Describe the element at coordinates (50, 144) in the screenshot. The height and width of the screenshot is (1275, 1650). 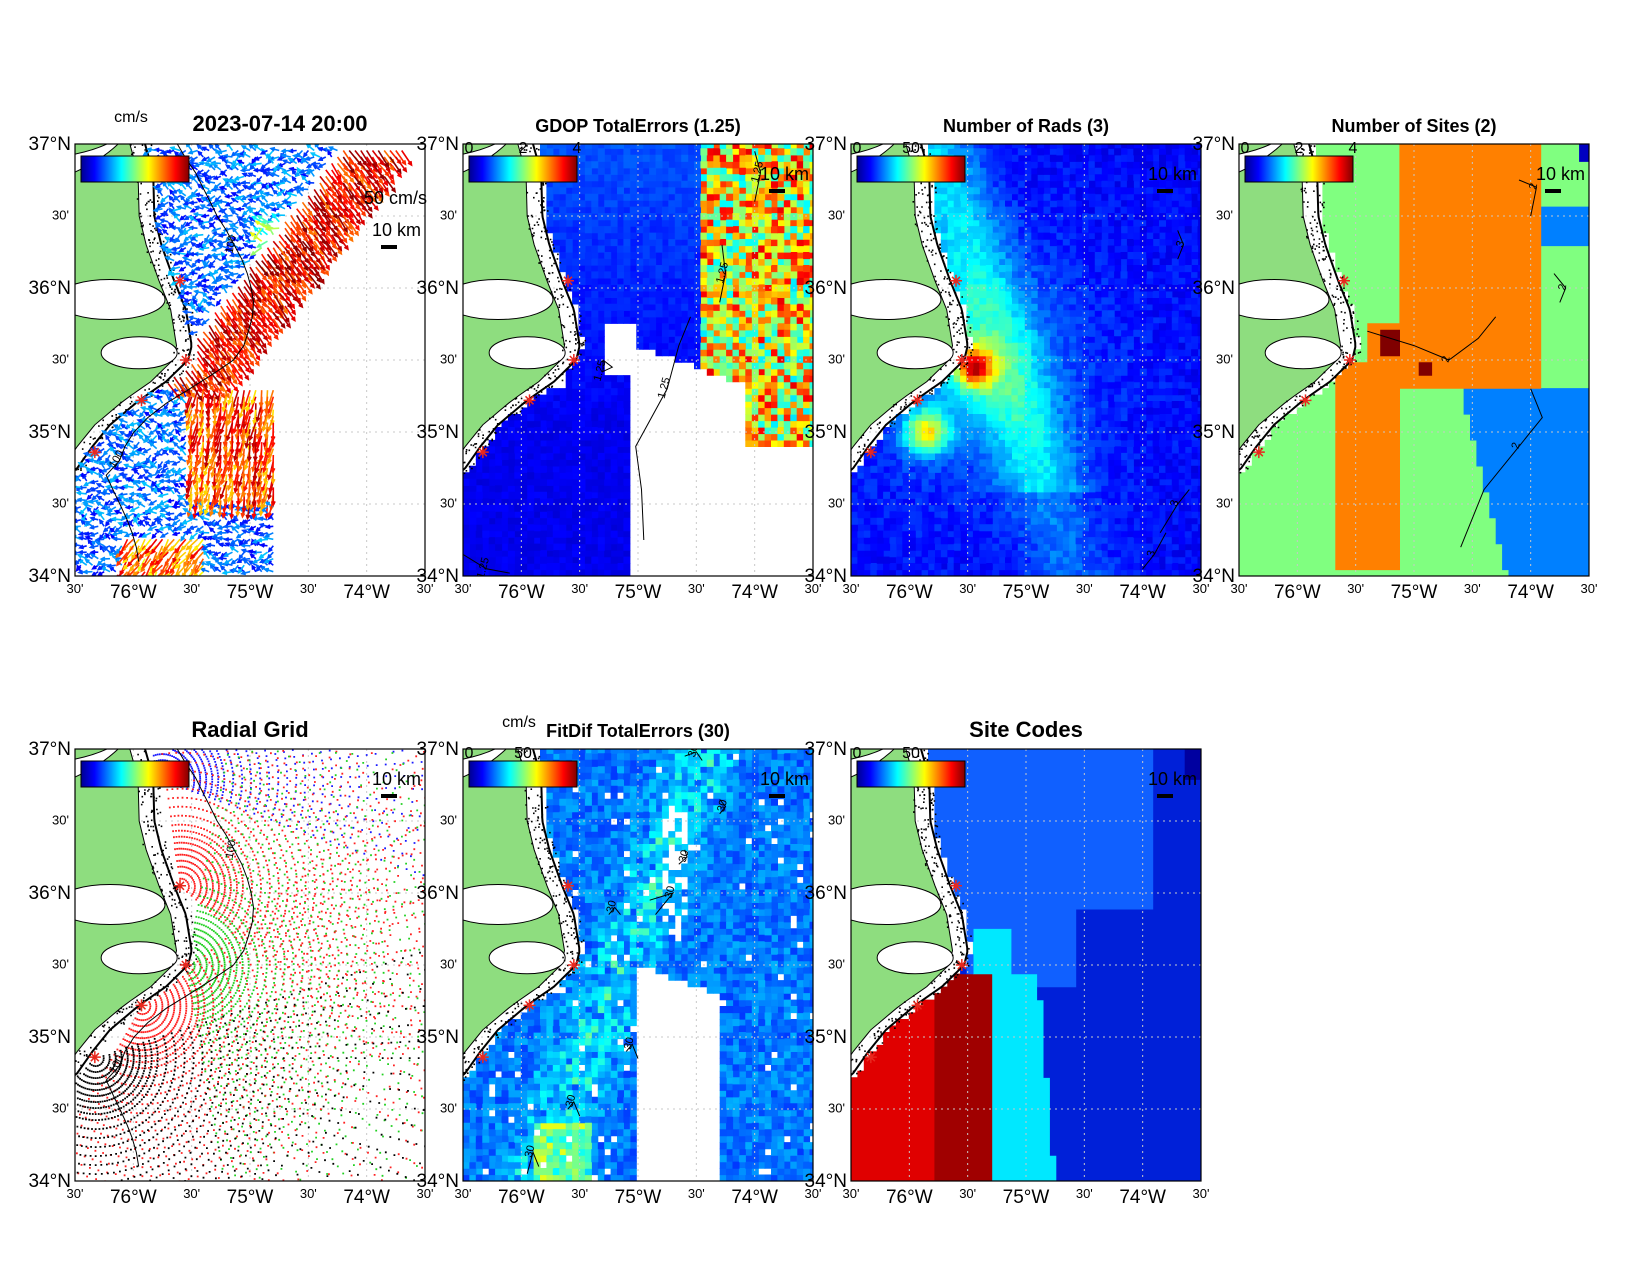
I see `lat-label: 37°N` at that location.